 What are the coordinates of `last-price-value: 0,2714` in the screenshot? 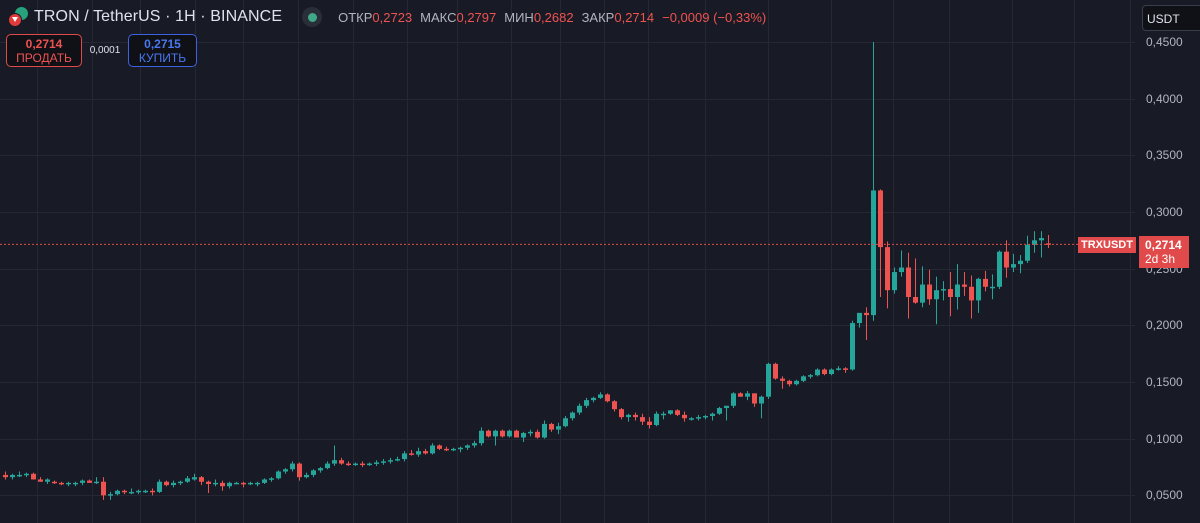 It's located at (1163, 245).